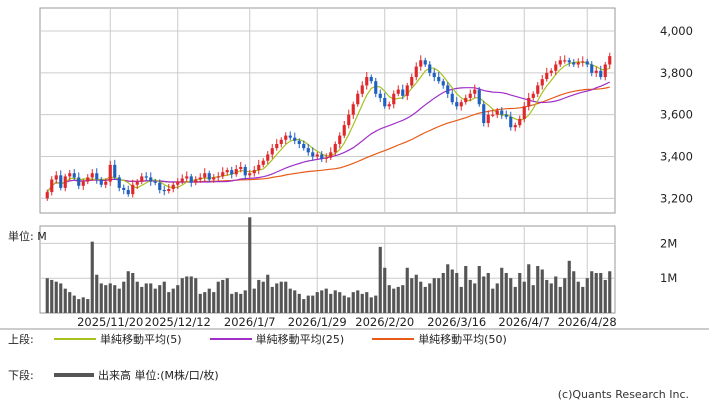 Image resolution: width=709 pixels, height=403 pixels. Describe the element at coordinates (623, 394) in the screenshot. I see `copyright: (c)Quants Research Inc.` at that location.